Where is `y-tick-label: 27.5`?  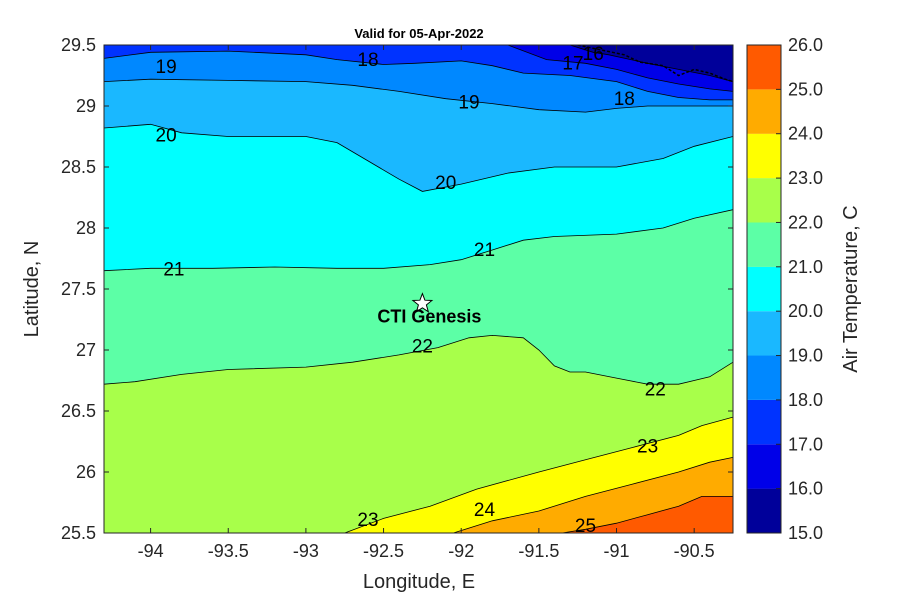 y-tick-label: 27.5 is located at coordinates (78, 289).